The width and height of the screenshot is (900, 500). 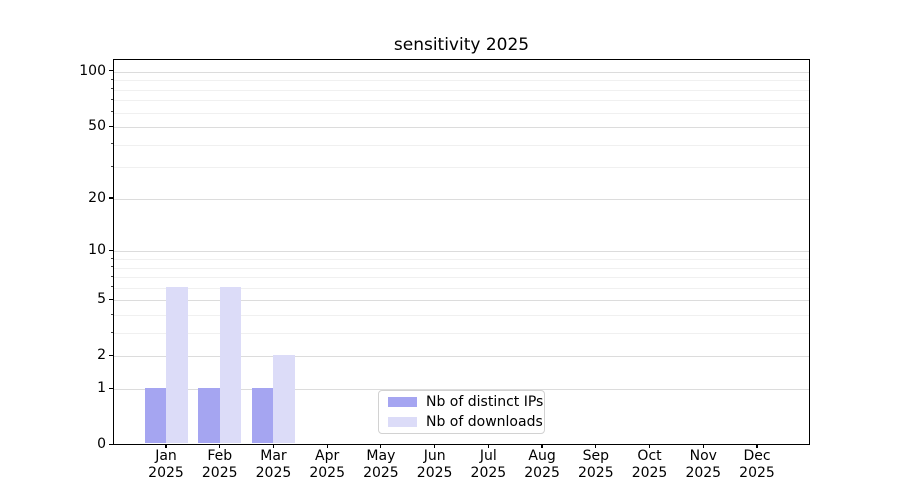 What do you see at coordinates (402, 402) in the screenshot?
I see `legend-swatch-distinct-ips` at bounding box center [402, 402].